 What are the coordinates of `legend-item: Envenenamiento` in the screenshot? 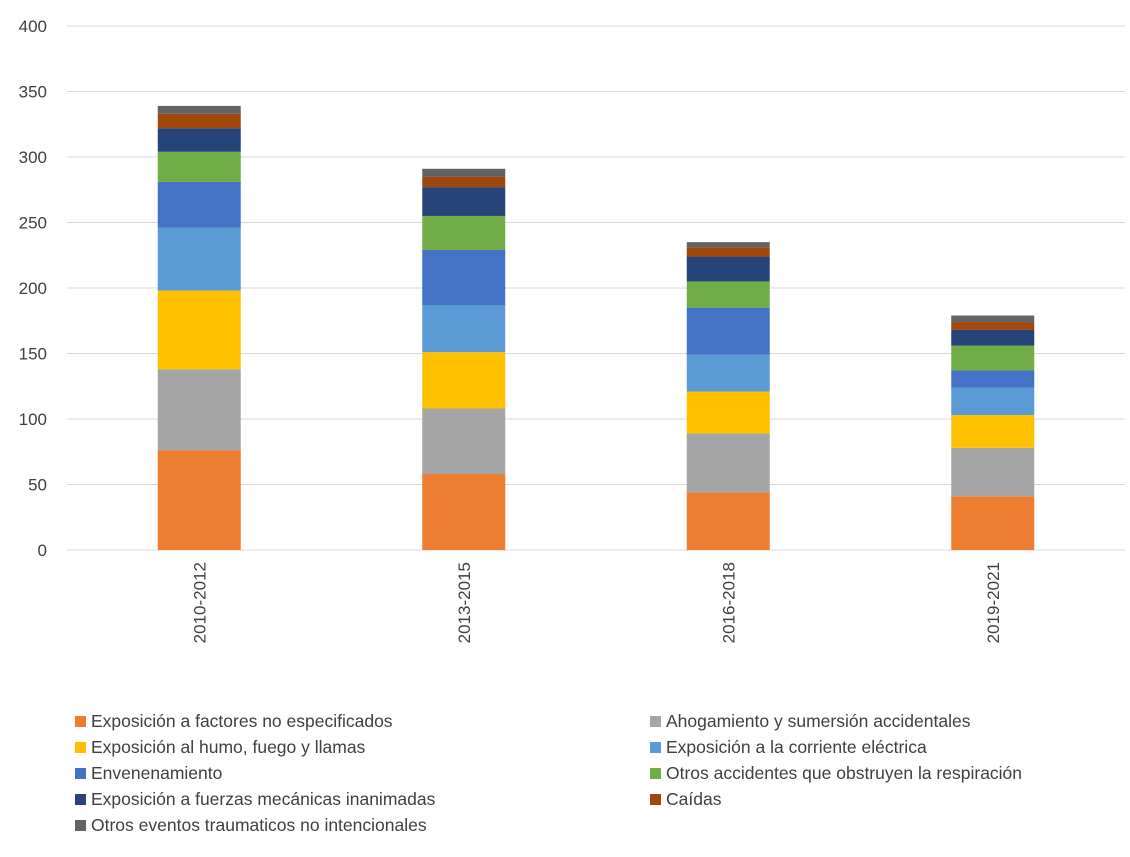 It's located at (148, 773).